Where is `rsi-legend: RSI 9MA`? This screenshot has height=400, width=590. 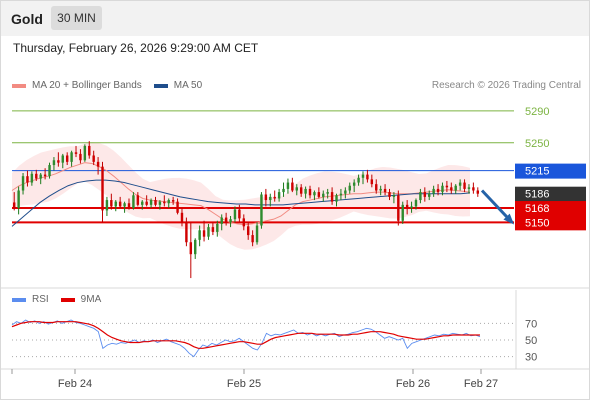 rsi-legend: RSI 9MA is located at coordinates (62, 299).